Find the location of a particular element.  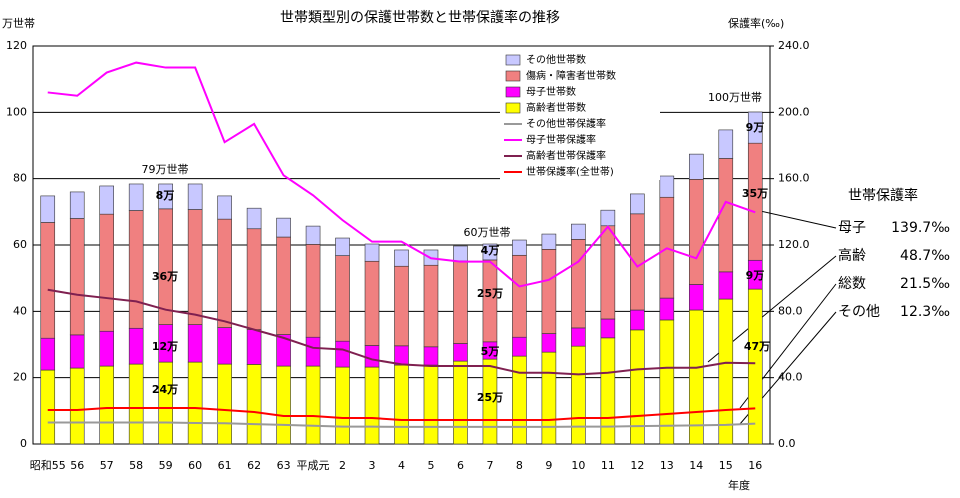

annotation: 79万世帯 is located at coordinates (165, 169).